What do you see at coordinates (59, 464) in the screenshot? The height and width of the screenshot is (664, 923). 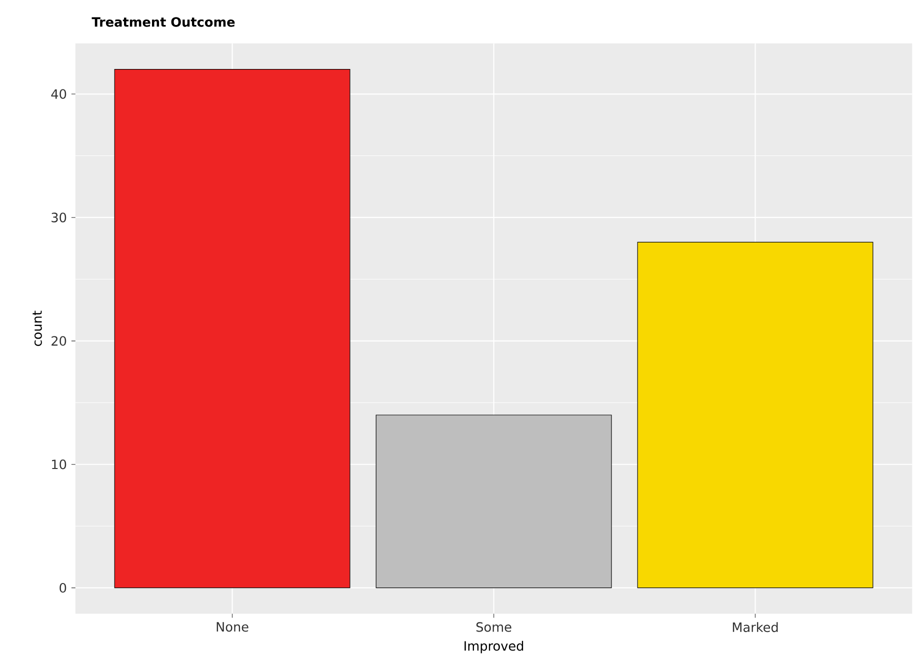 I see `y-tick-label: 10` at bounding box center [59, 464].